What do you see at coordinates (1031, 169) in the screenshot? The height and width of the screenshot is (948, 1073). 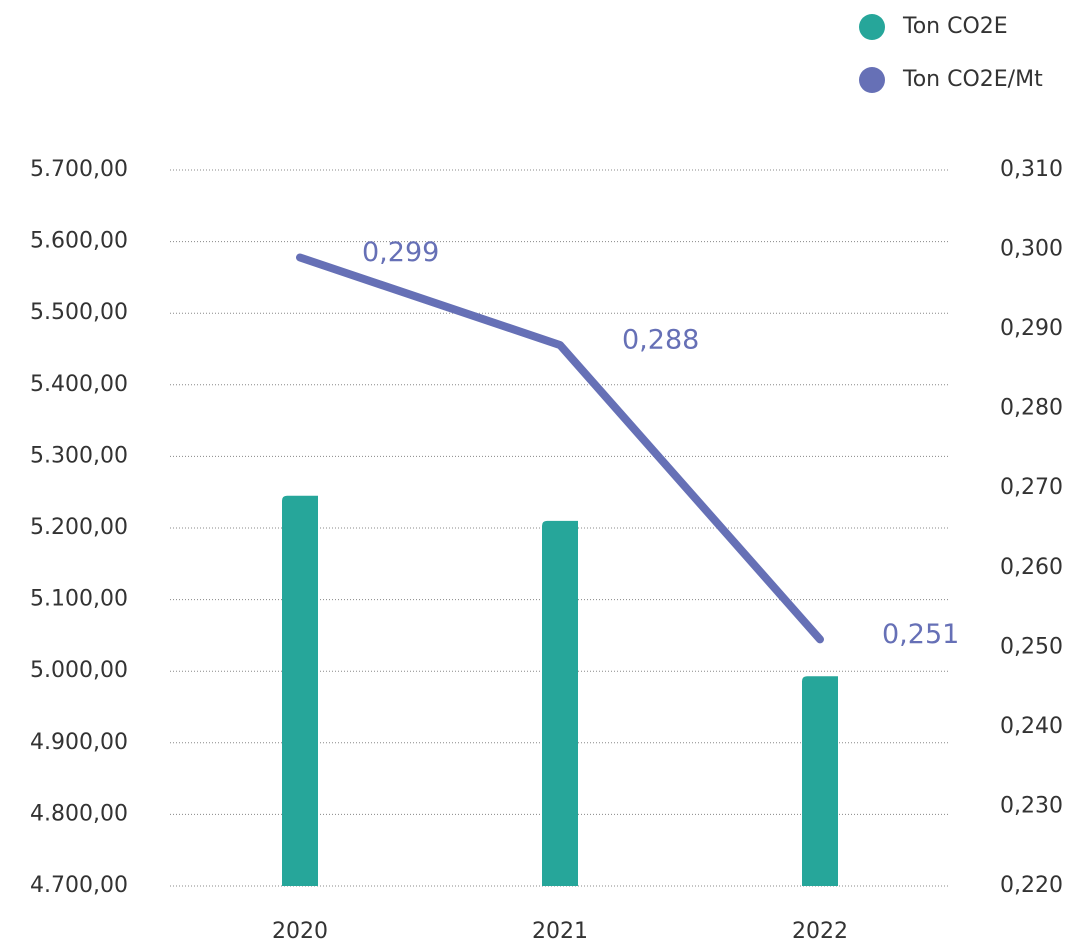 I see `y2-tick-label: 0,310` at bounding box center [1031, 169].